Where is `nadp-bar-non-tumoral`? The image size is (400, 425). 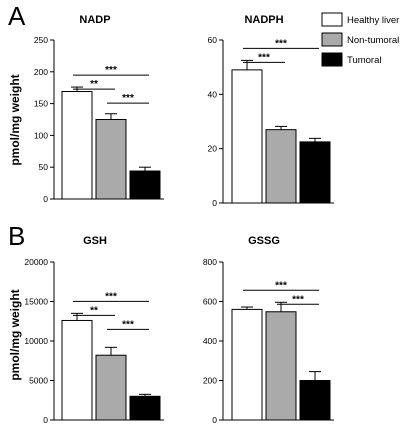 nadp-bar-non-tumoral is located at coordinates (111, 159).